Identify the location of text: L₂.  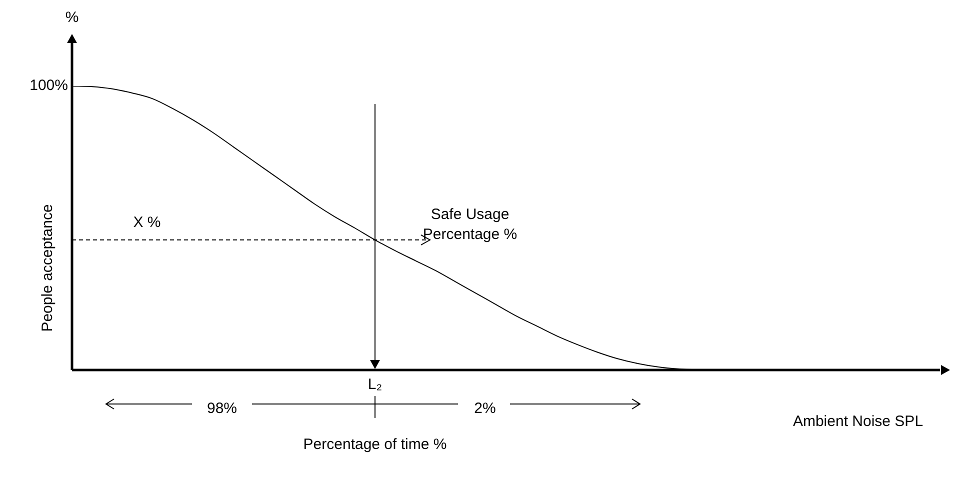
(375, 385).